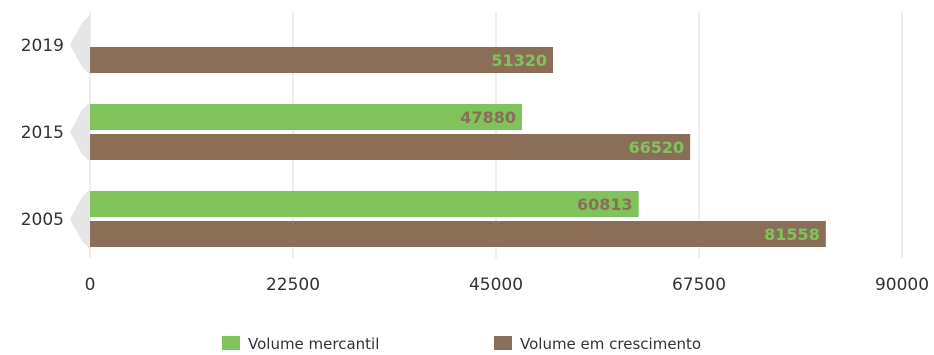 The image size is (934, 355). I want to click on legend-label-1: Volume mercantil, so click(313, 344).